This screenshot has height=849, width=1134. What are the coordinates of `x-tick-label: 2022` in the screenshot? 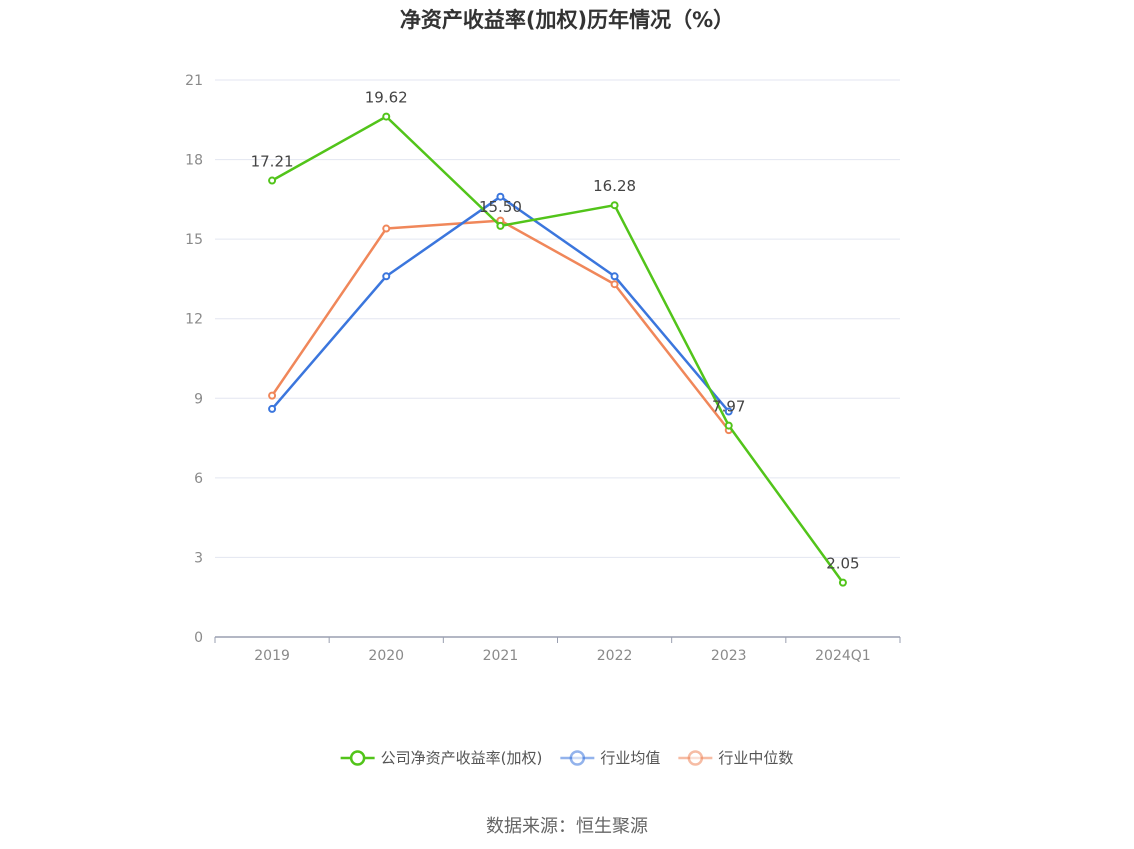 It's located at (615, 656).